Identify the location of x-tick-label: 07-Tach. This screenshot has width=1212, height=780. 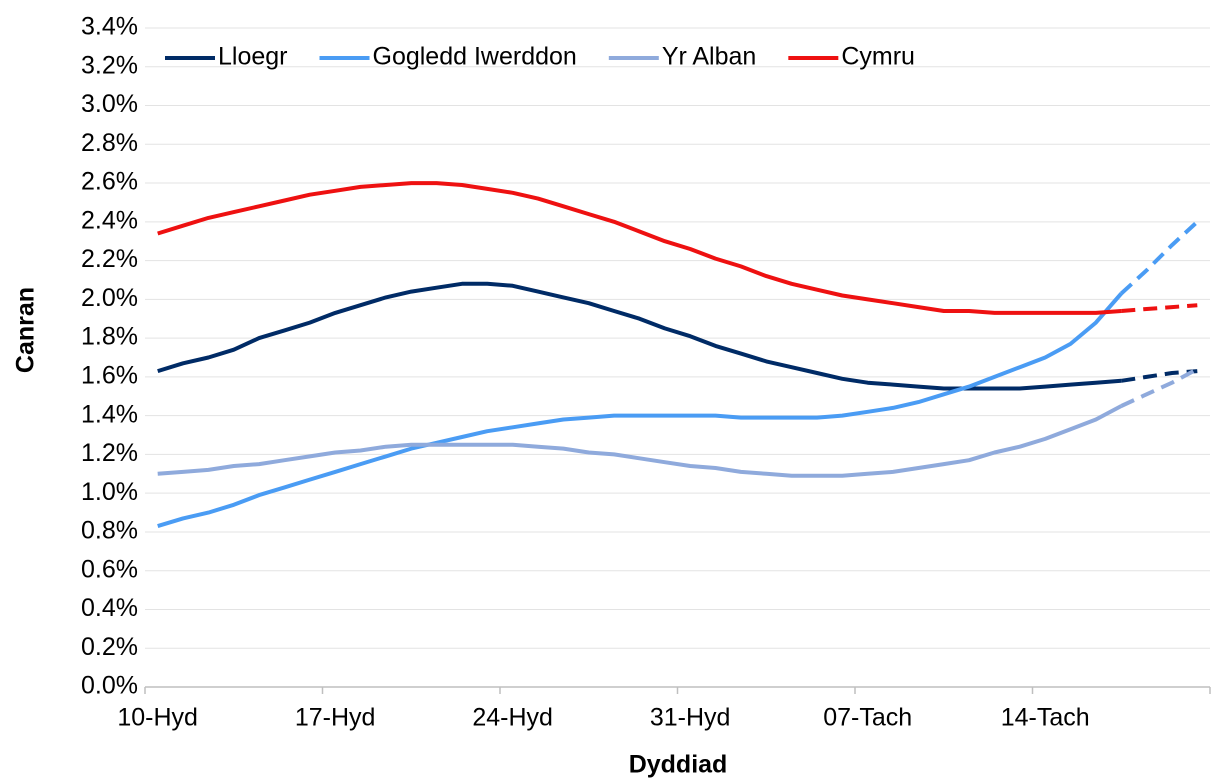
(867, 718).